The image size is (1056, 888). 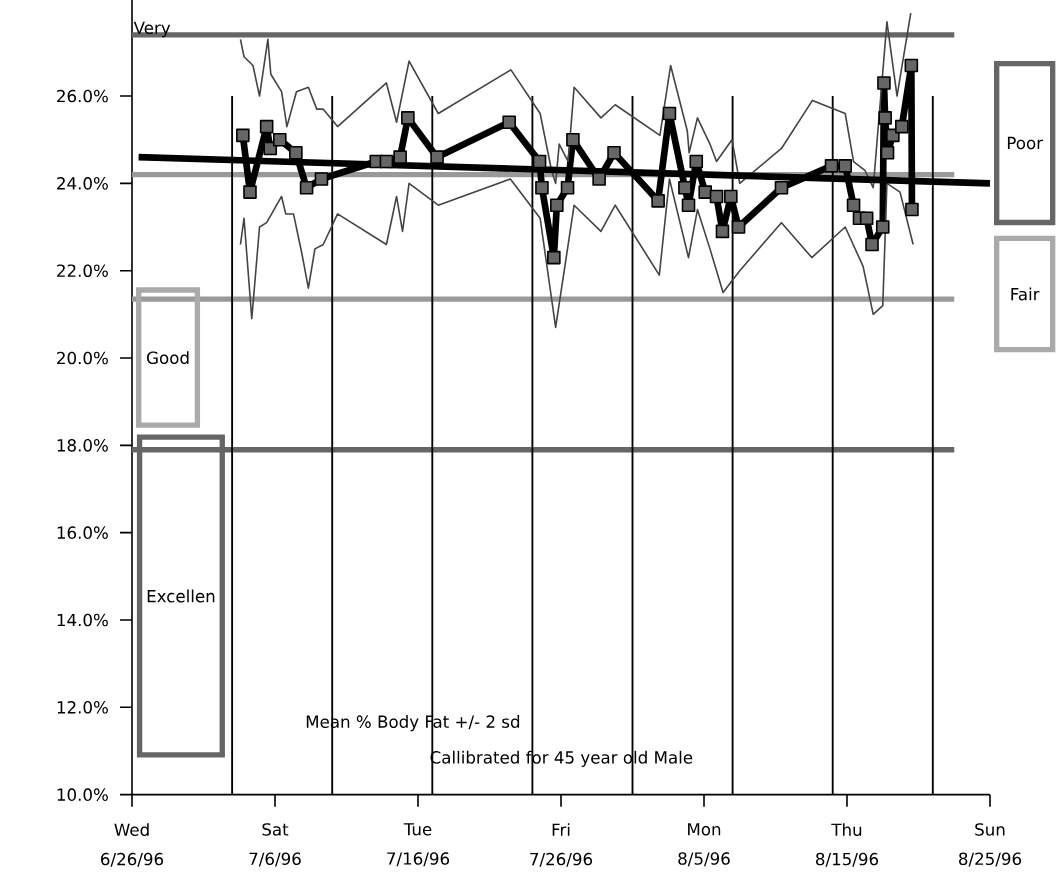 What do you see at coordinates (82, 794) in the screenshot?
I see `y-tick-label: 10.0%` at bounding box center [82, 794].